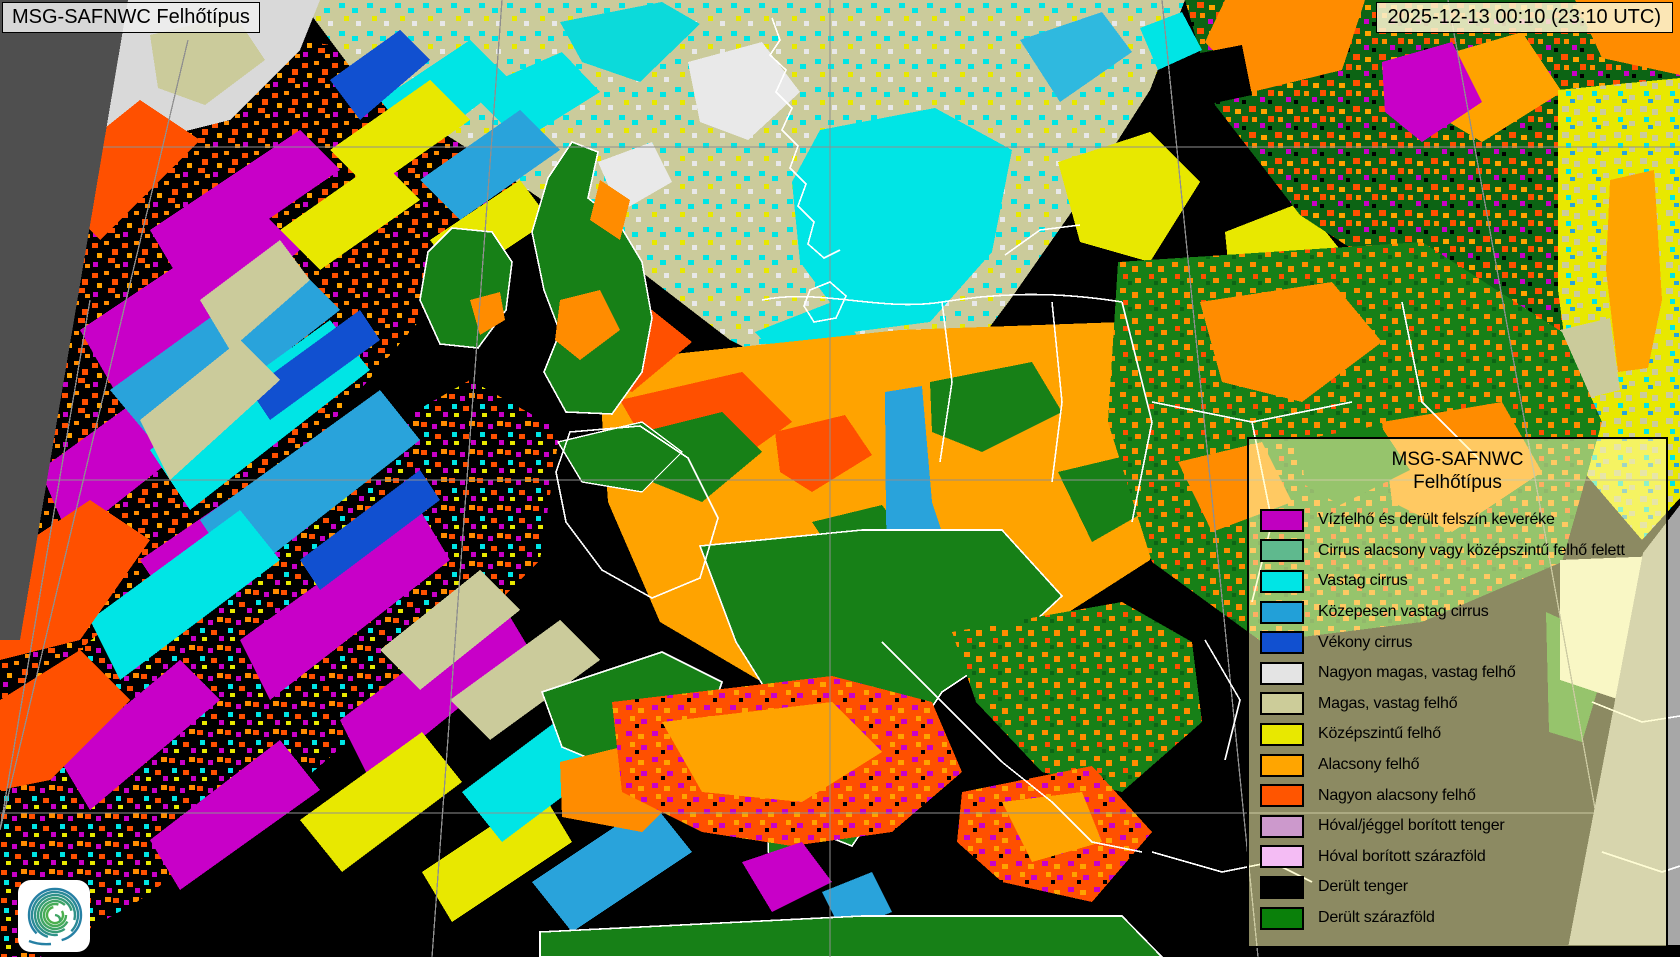  What do you see at coordinates (1402, 856) in the screenshot?
I see `legend-item-label: Hóval borított szárazföld` at bounding box center [1402, 856].